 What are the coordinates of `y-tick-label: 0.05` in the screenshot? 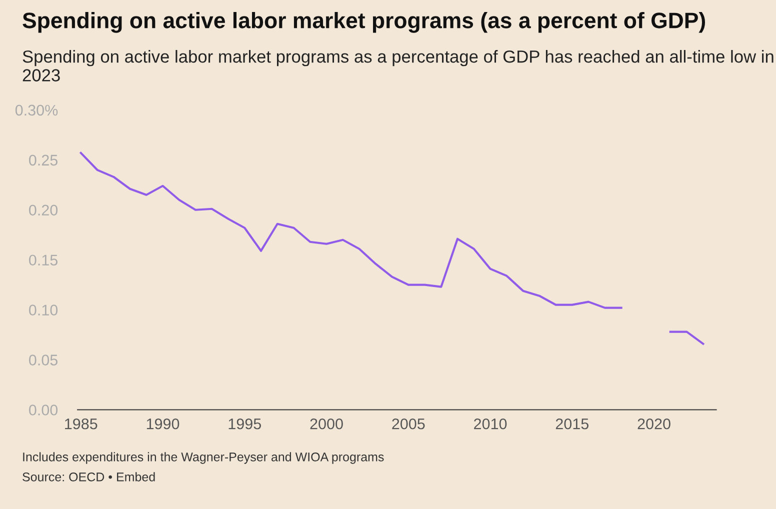 It's located at (43, 360).